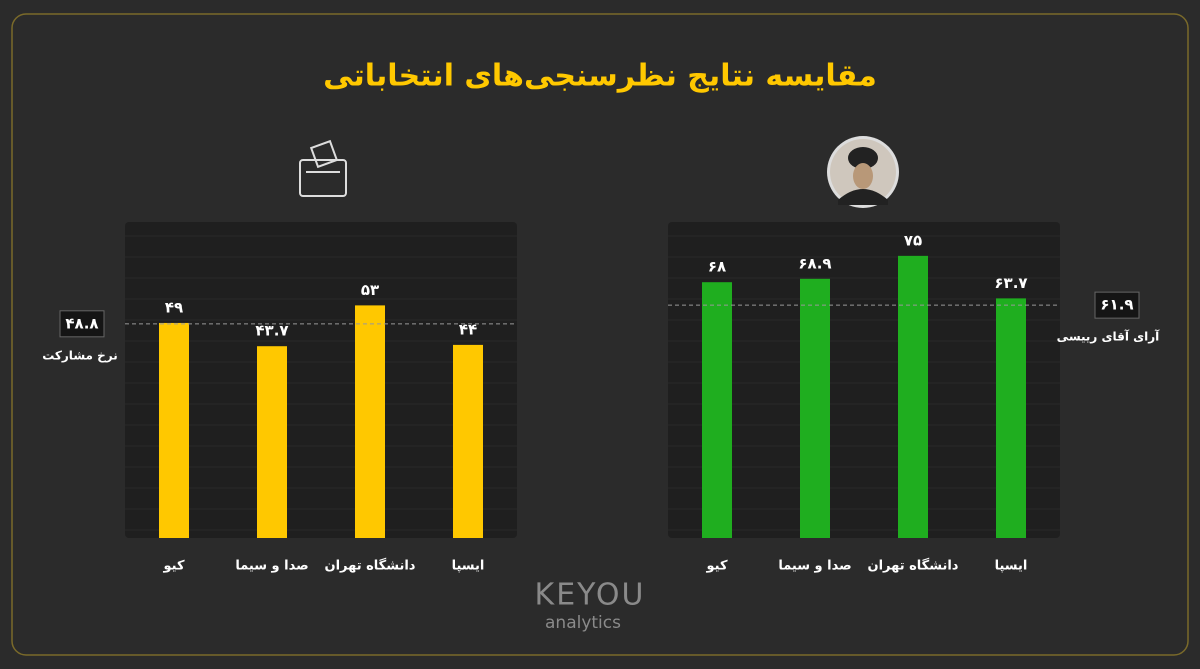  Describe the element at coordinates (913, 240) in the screenshot. I see `value-label: ۷۵` at that location.